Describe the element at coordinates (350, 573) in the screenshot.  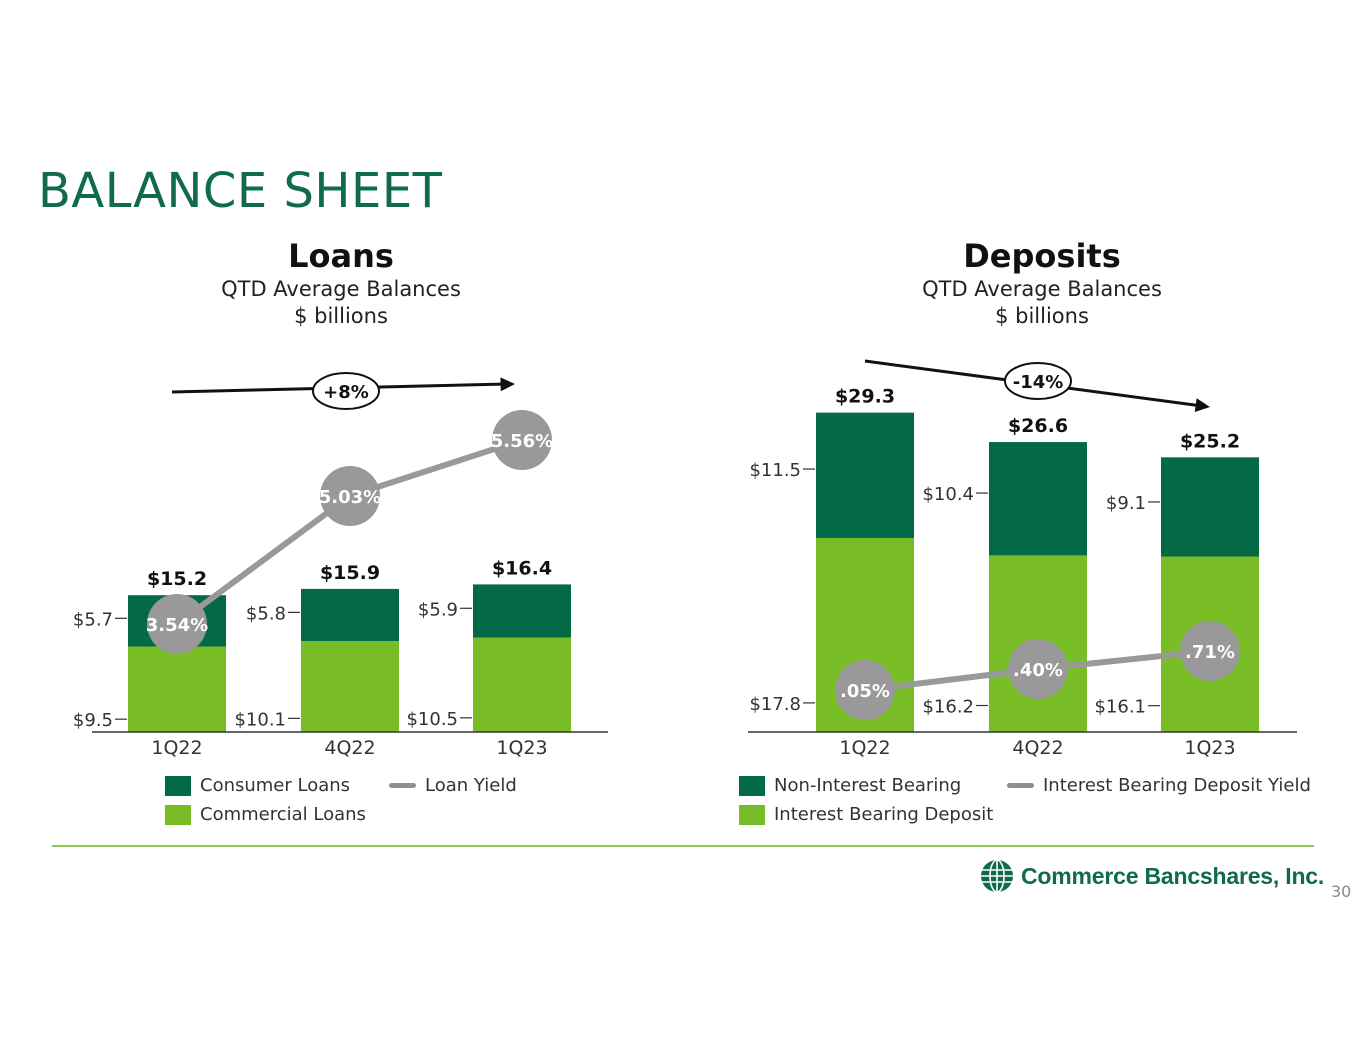
I see `bar-total-label: $15.9` at that location.